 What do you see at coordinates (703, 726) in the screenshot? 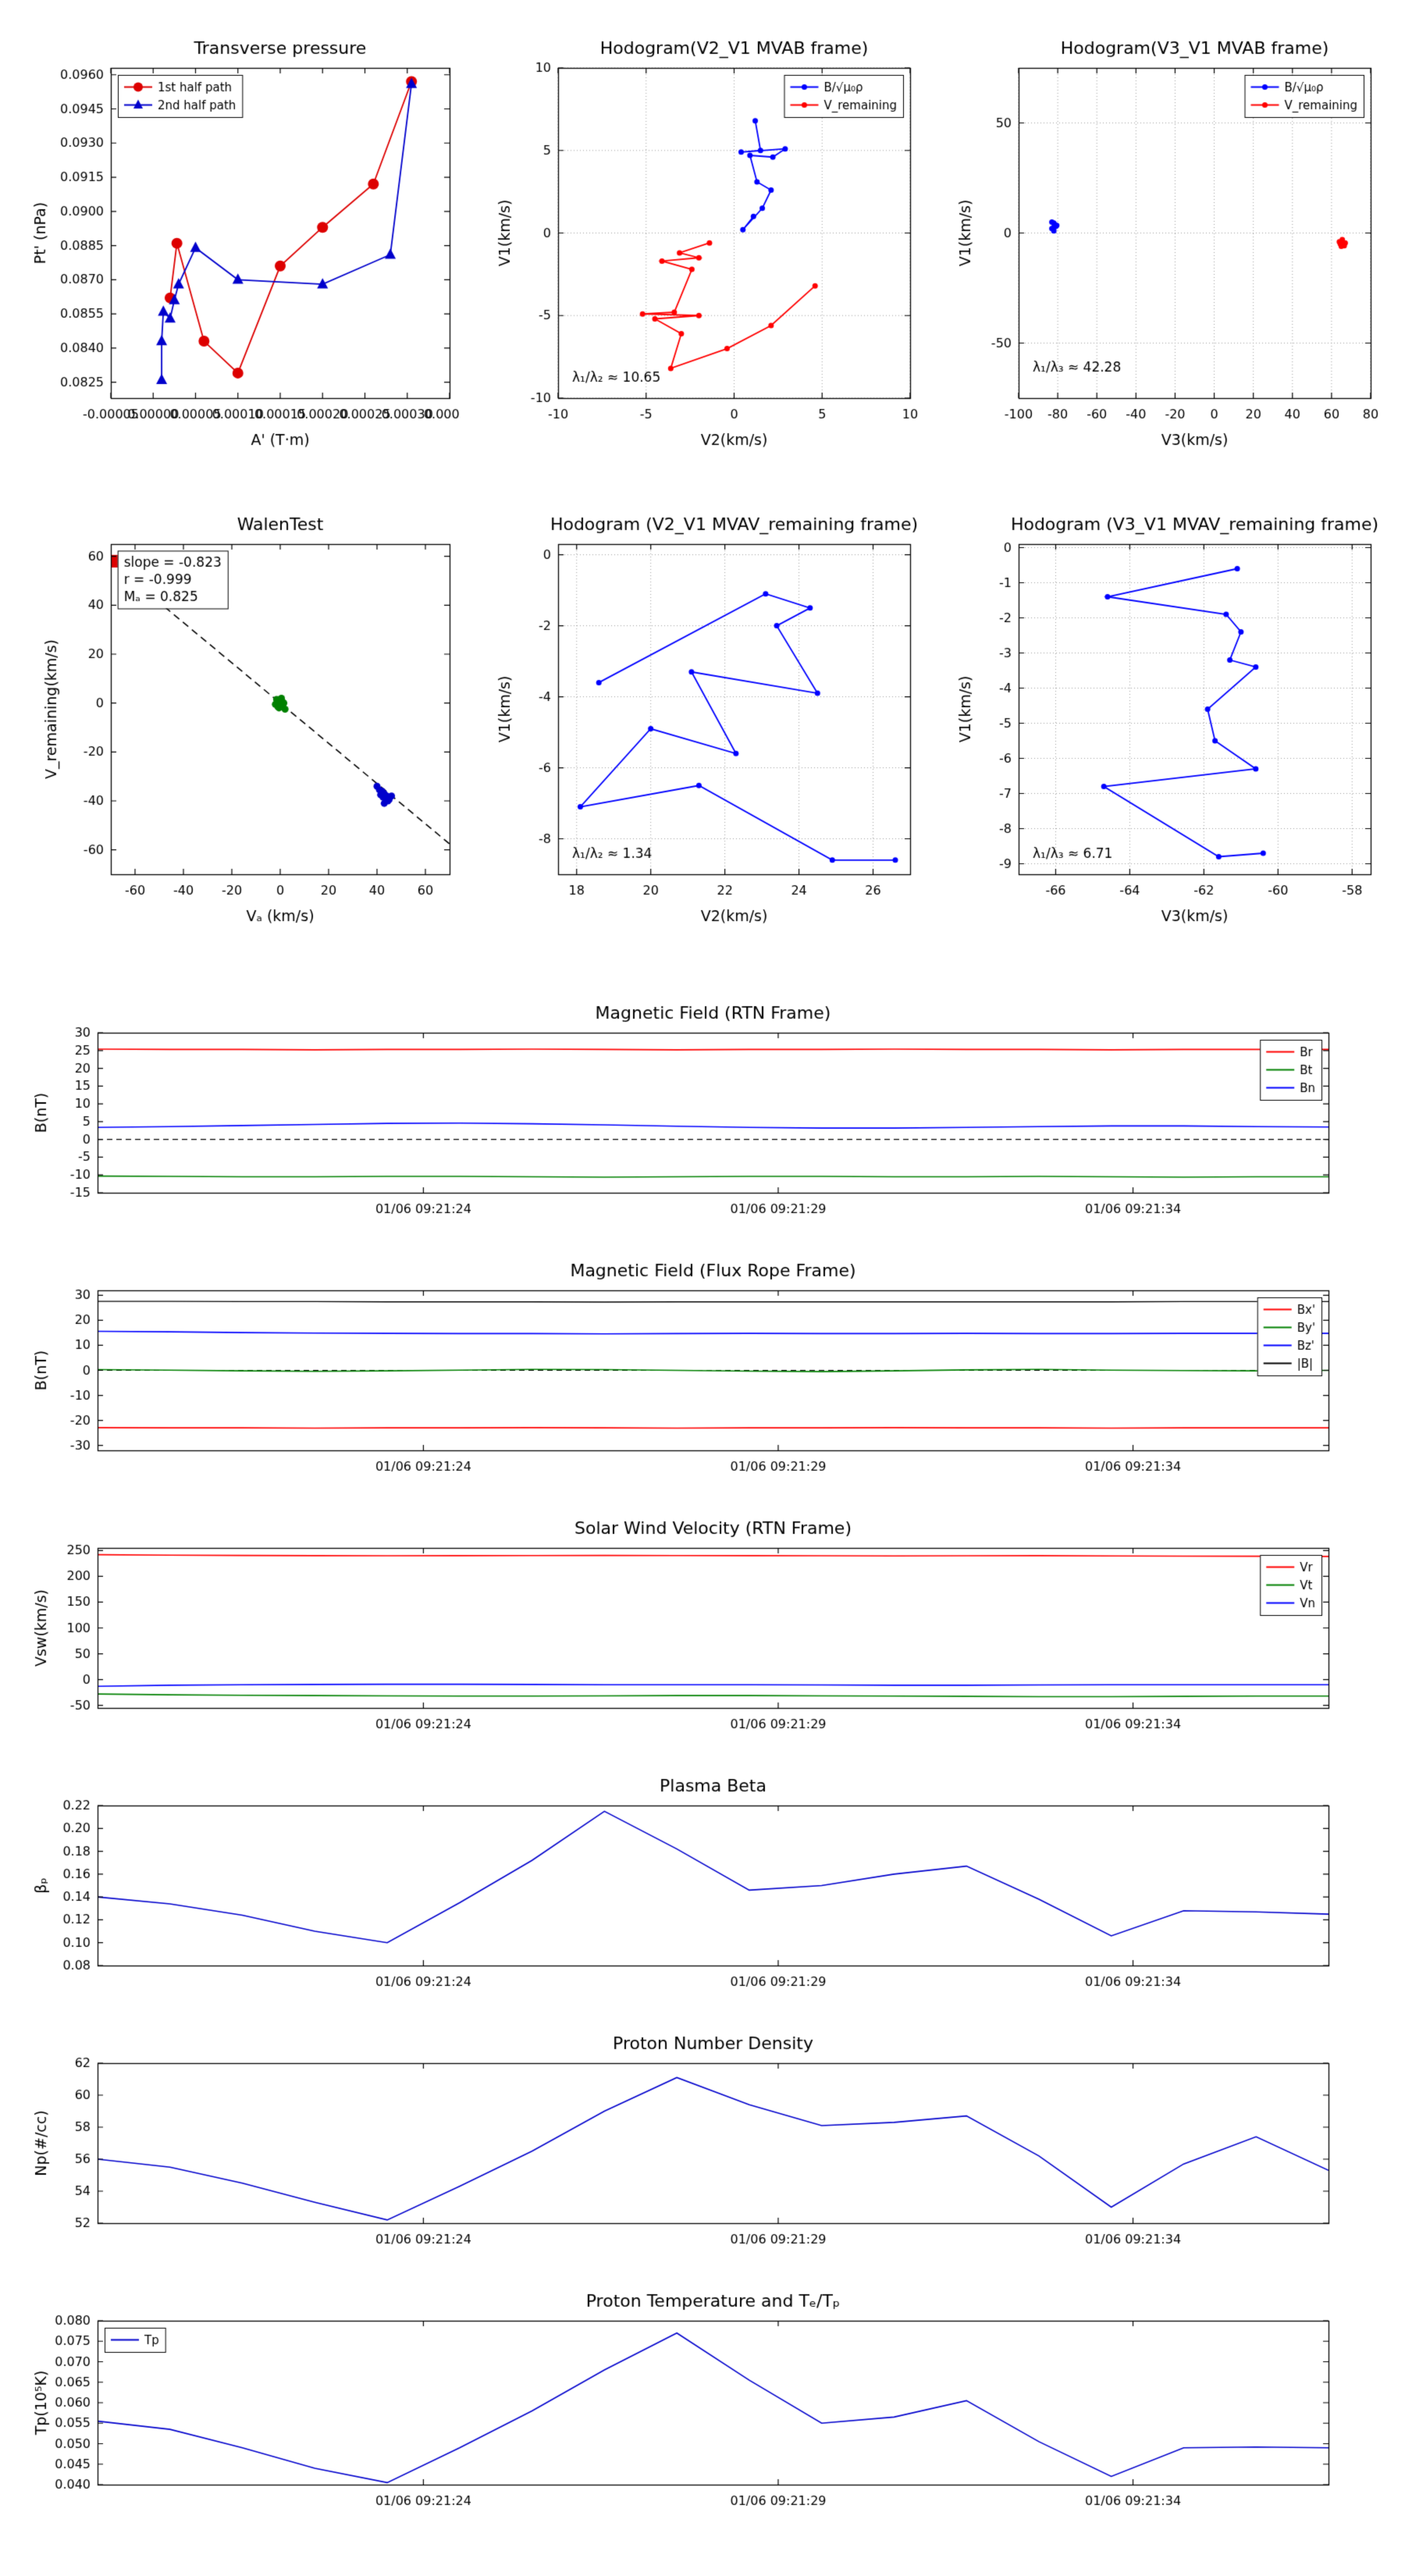
I see `chart-hodogram-v2v1-mvav` at bounding box center [703, 726].